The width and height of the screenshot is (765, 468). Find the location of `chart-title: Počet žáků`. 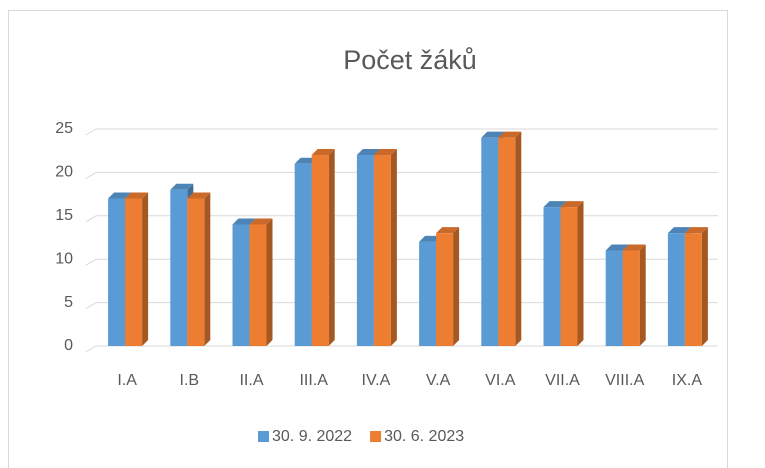

chart-title: Počet žáků is located at coordinates (410, 60).